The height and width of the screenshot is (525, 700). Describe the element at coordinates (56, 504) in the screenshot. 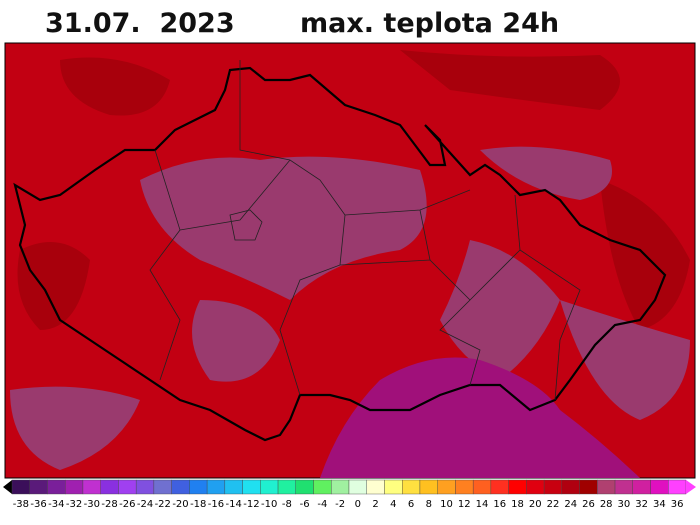

I see `legend-label: -34` at that location.